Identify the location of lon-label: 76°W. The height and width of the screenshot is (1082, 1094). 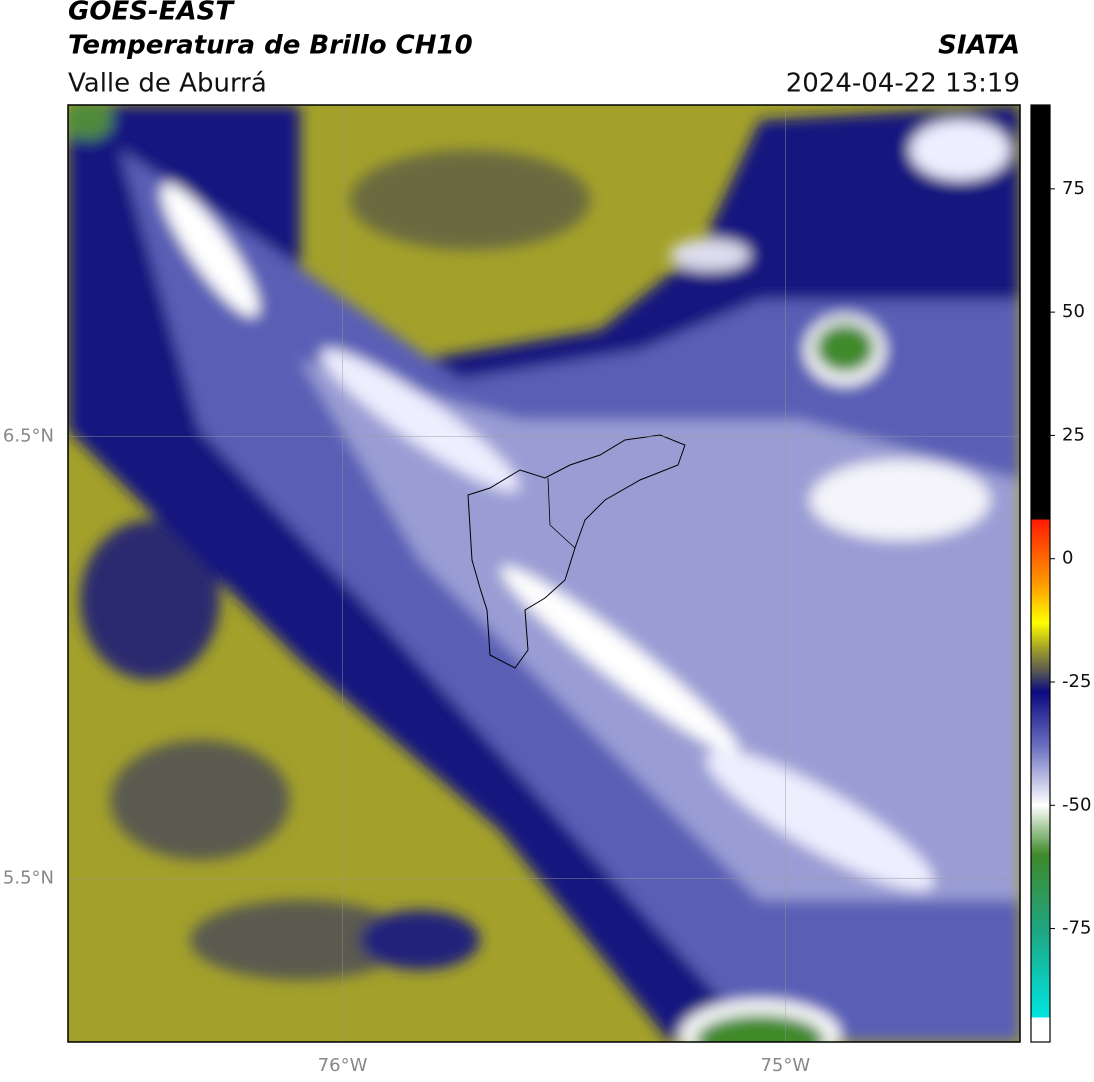
(343, 1065).